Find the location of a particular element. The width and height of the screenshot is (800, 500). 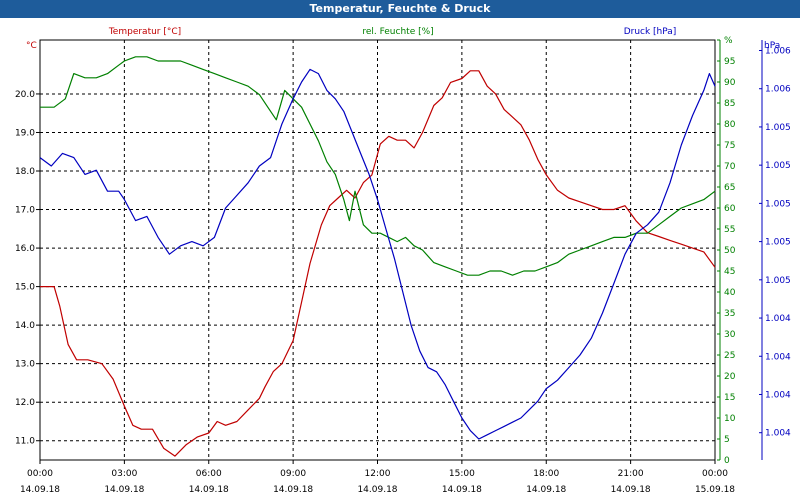

humidity-axis: 0 5 10 15 20 25 30 35 40 45 50 55 60 65 70 75 80 85 90 95% is located at coordinates (726, 251).